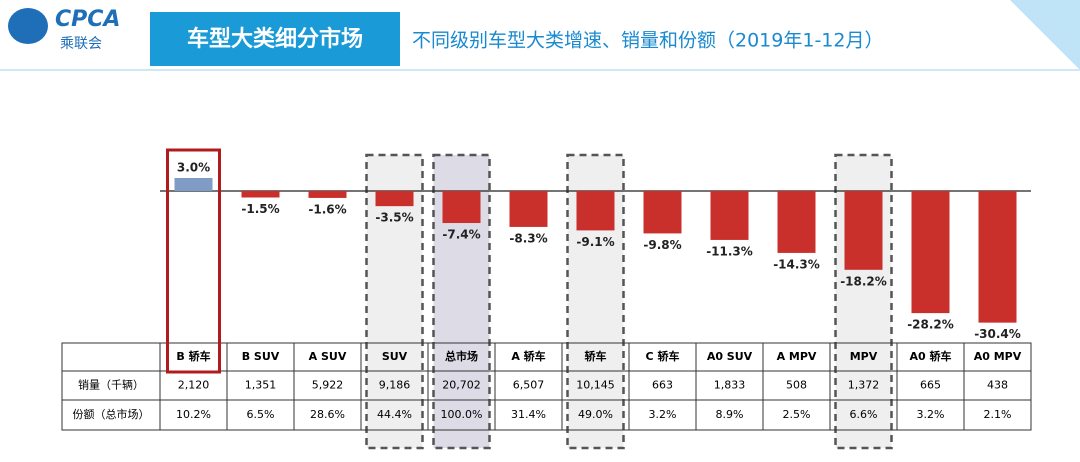 The width and height of the screenshot is (1080, 462). Describe the element at coordinates (261, 414) in the screenshot. I see `table-cell: 6.5%` at that location.